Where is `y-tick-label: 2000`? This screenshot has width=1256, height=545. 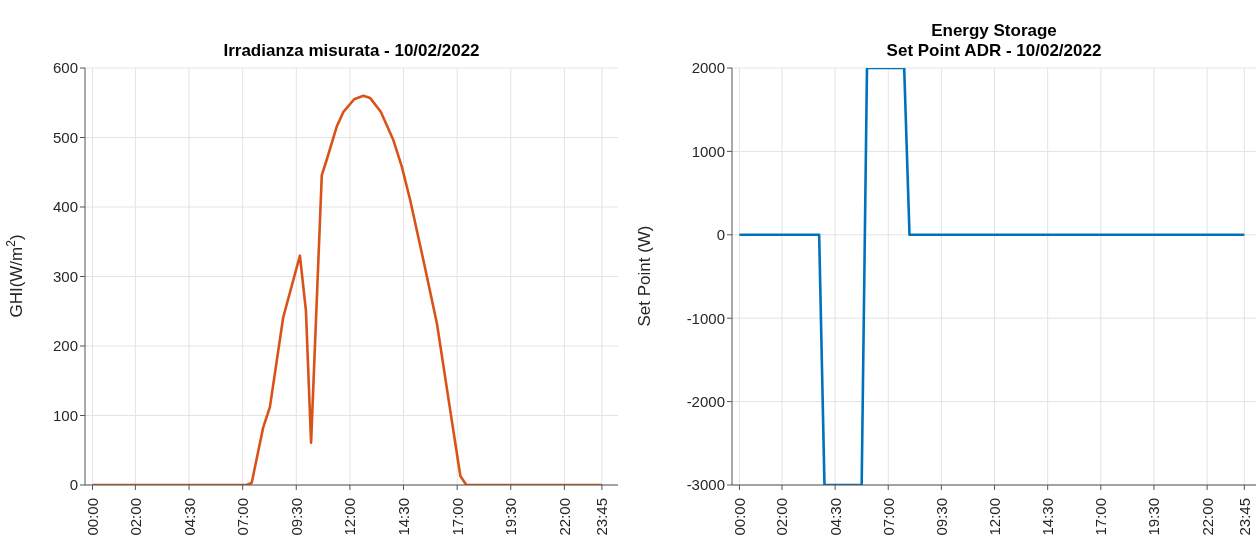
y-tick-label: 2000 is located at coordinates (708, 68).